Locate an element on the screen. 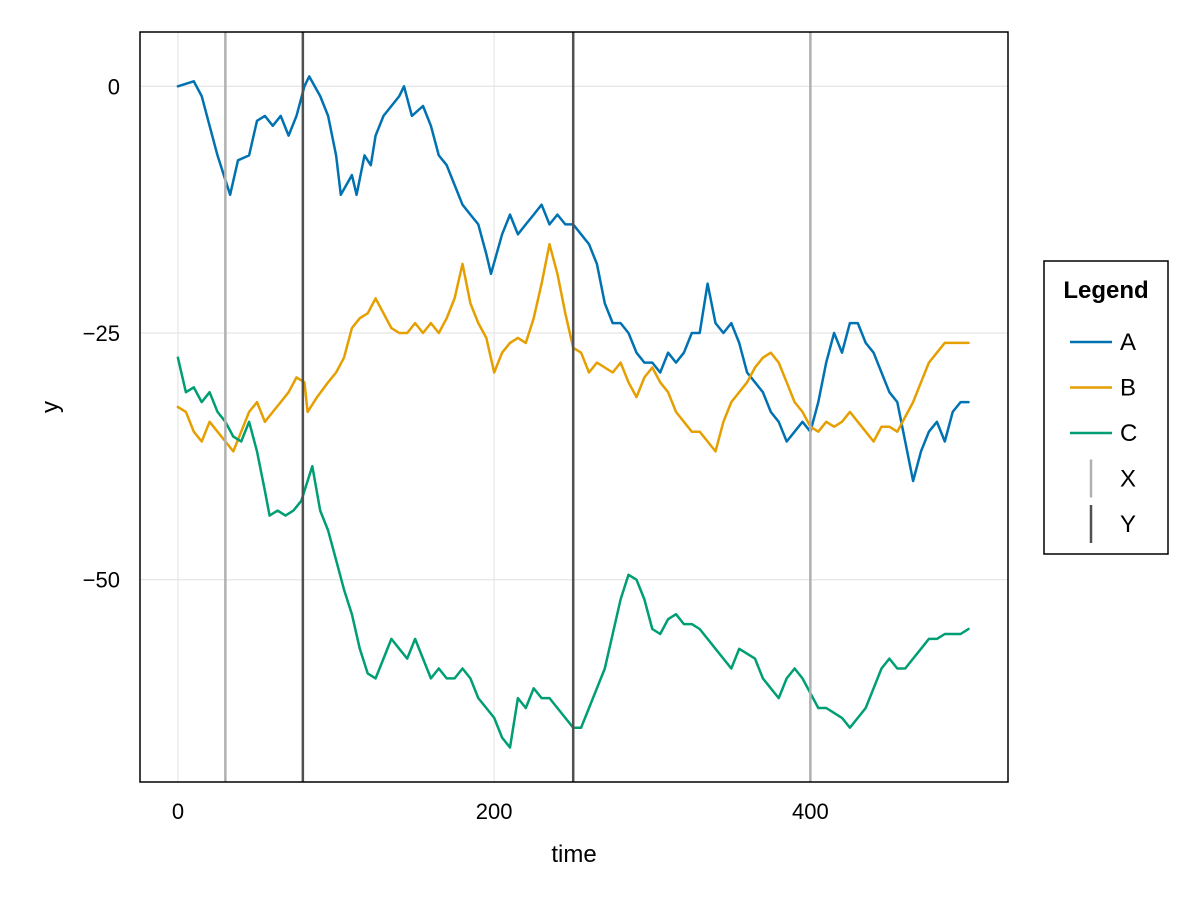 This screenshot has width=1200, height=900. legend-label-c: C is located at coordinates (1128, 433).